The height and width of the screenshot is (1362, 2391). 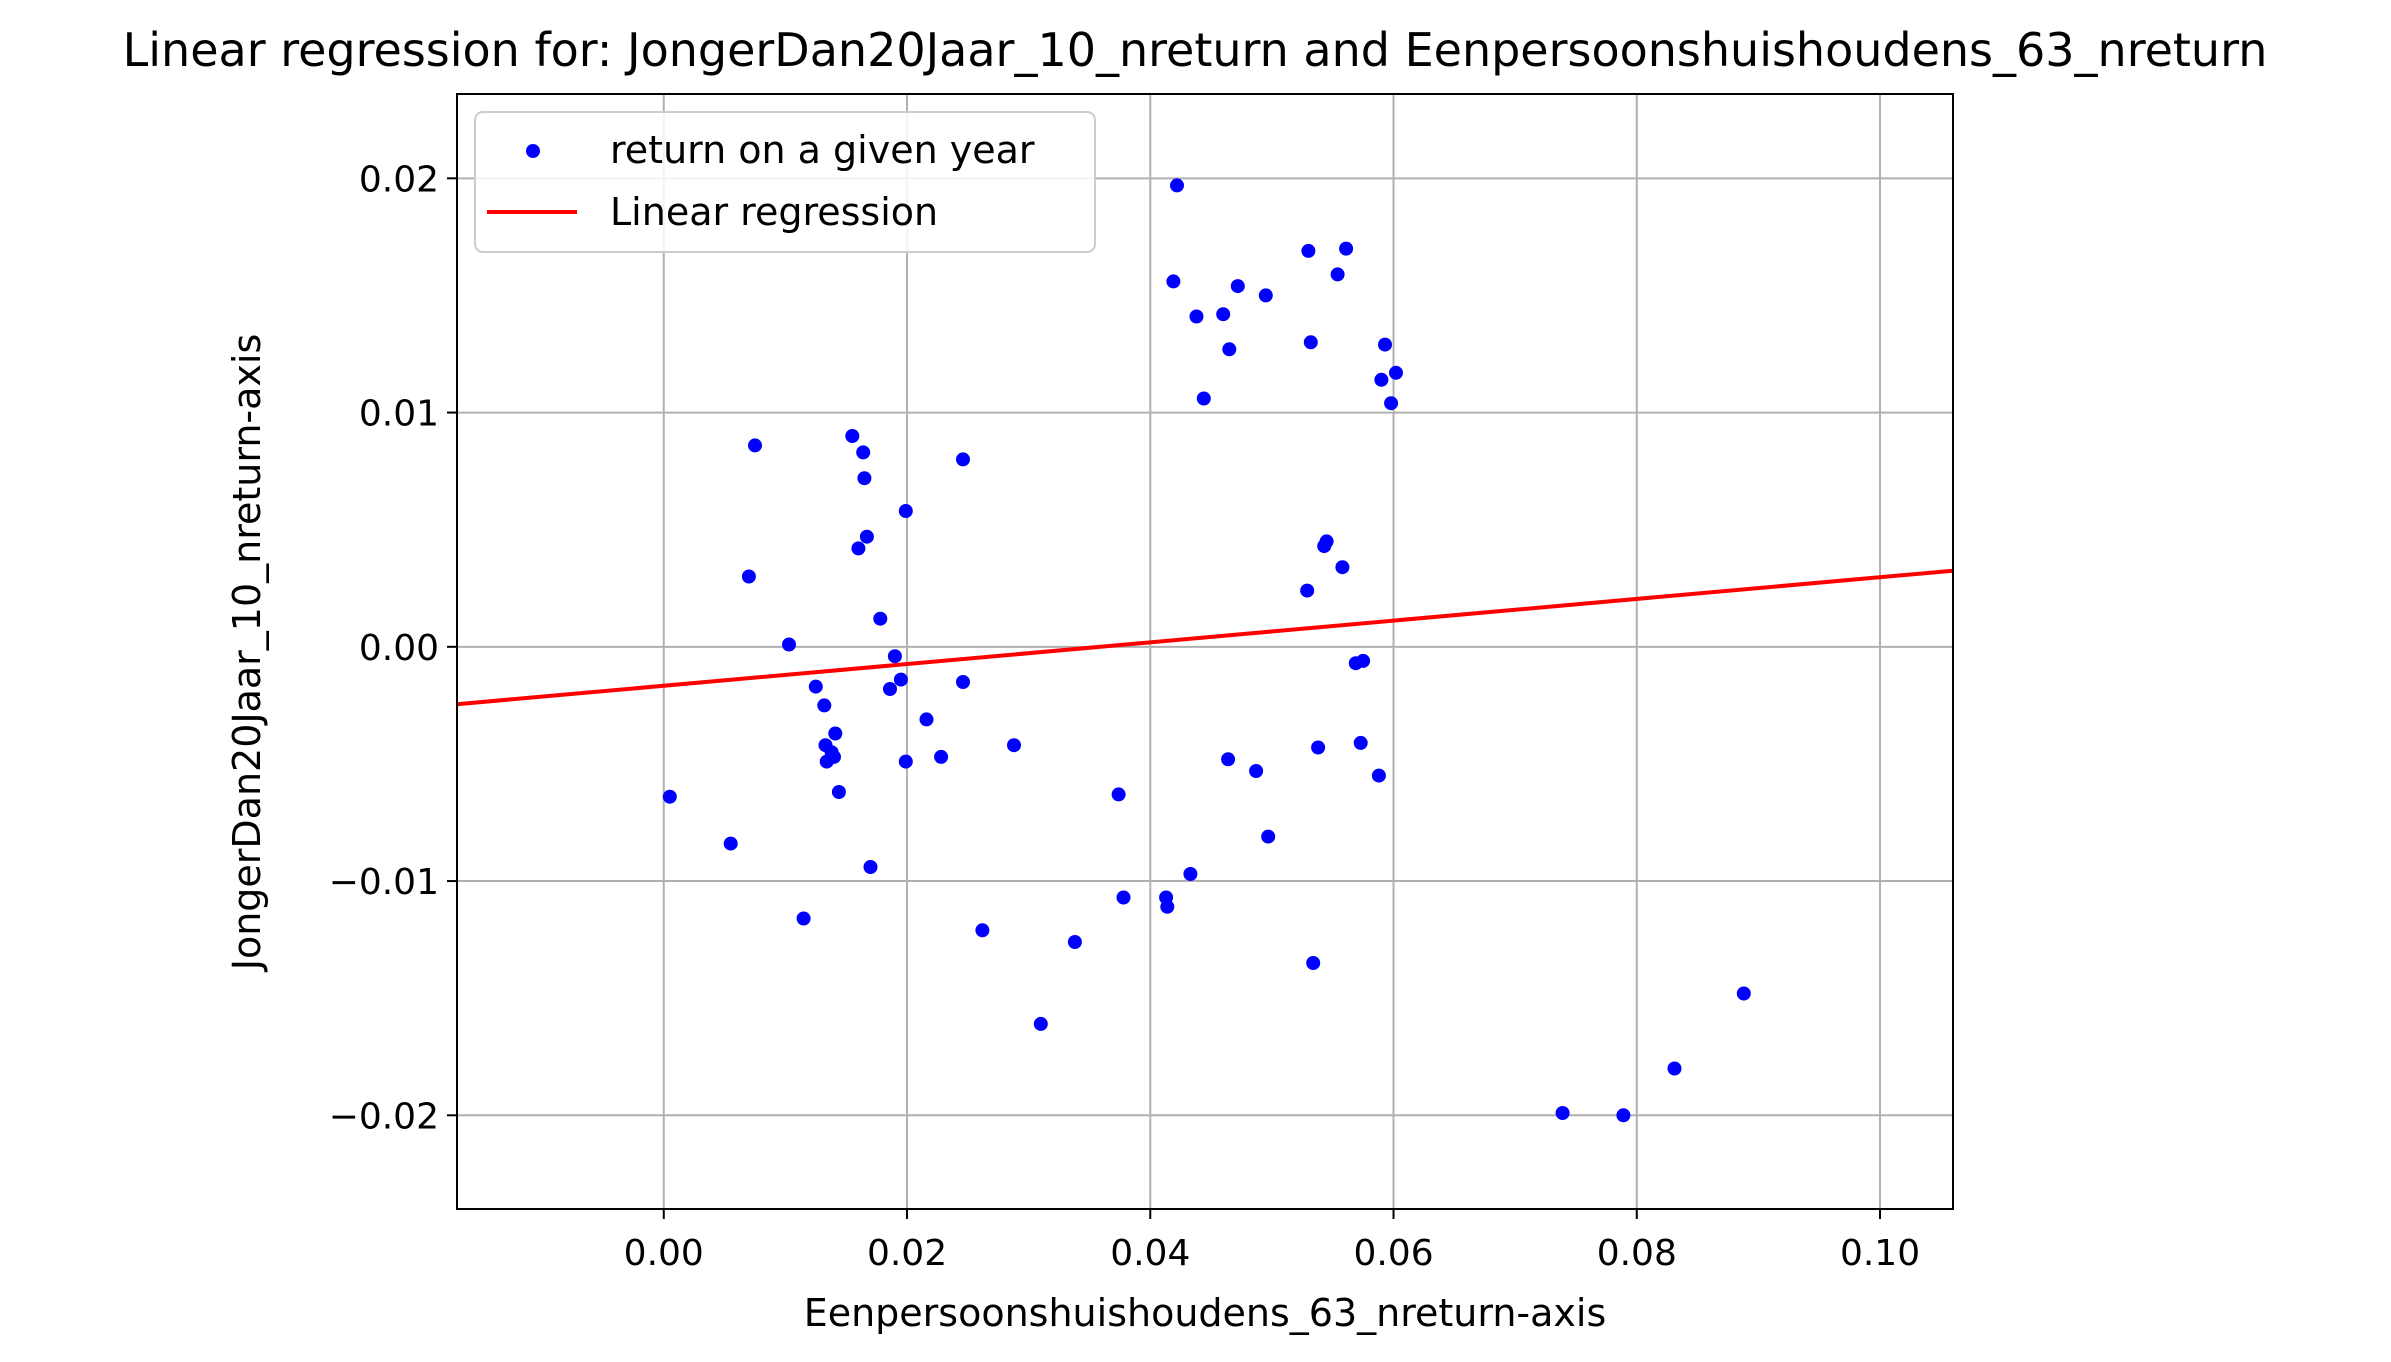 I want to click on regression-line, so click(x=1205, y=637).